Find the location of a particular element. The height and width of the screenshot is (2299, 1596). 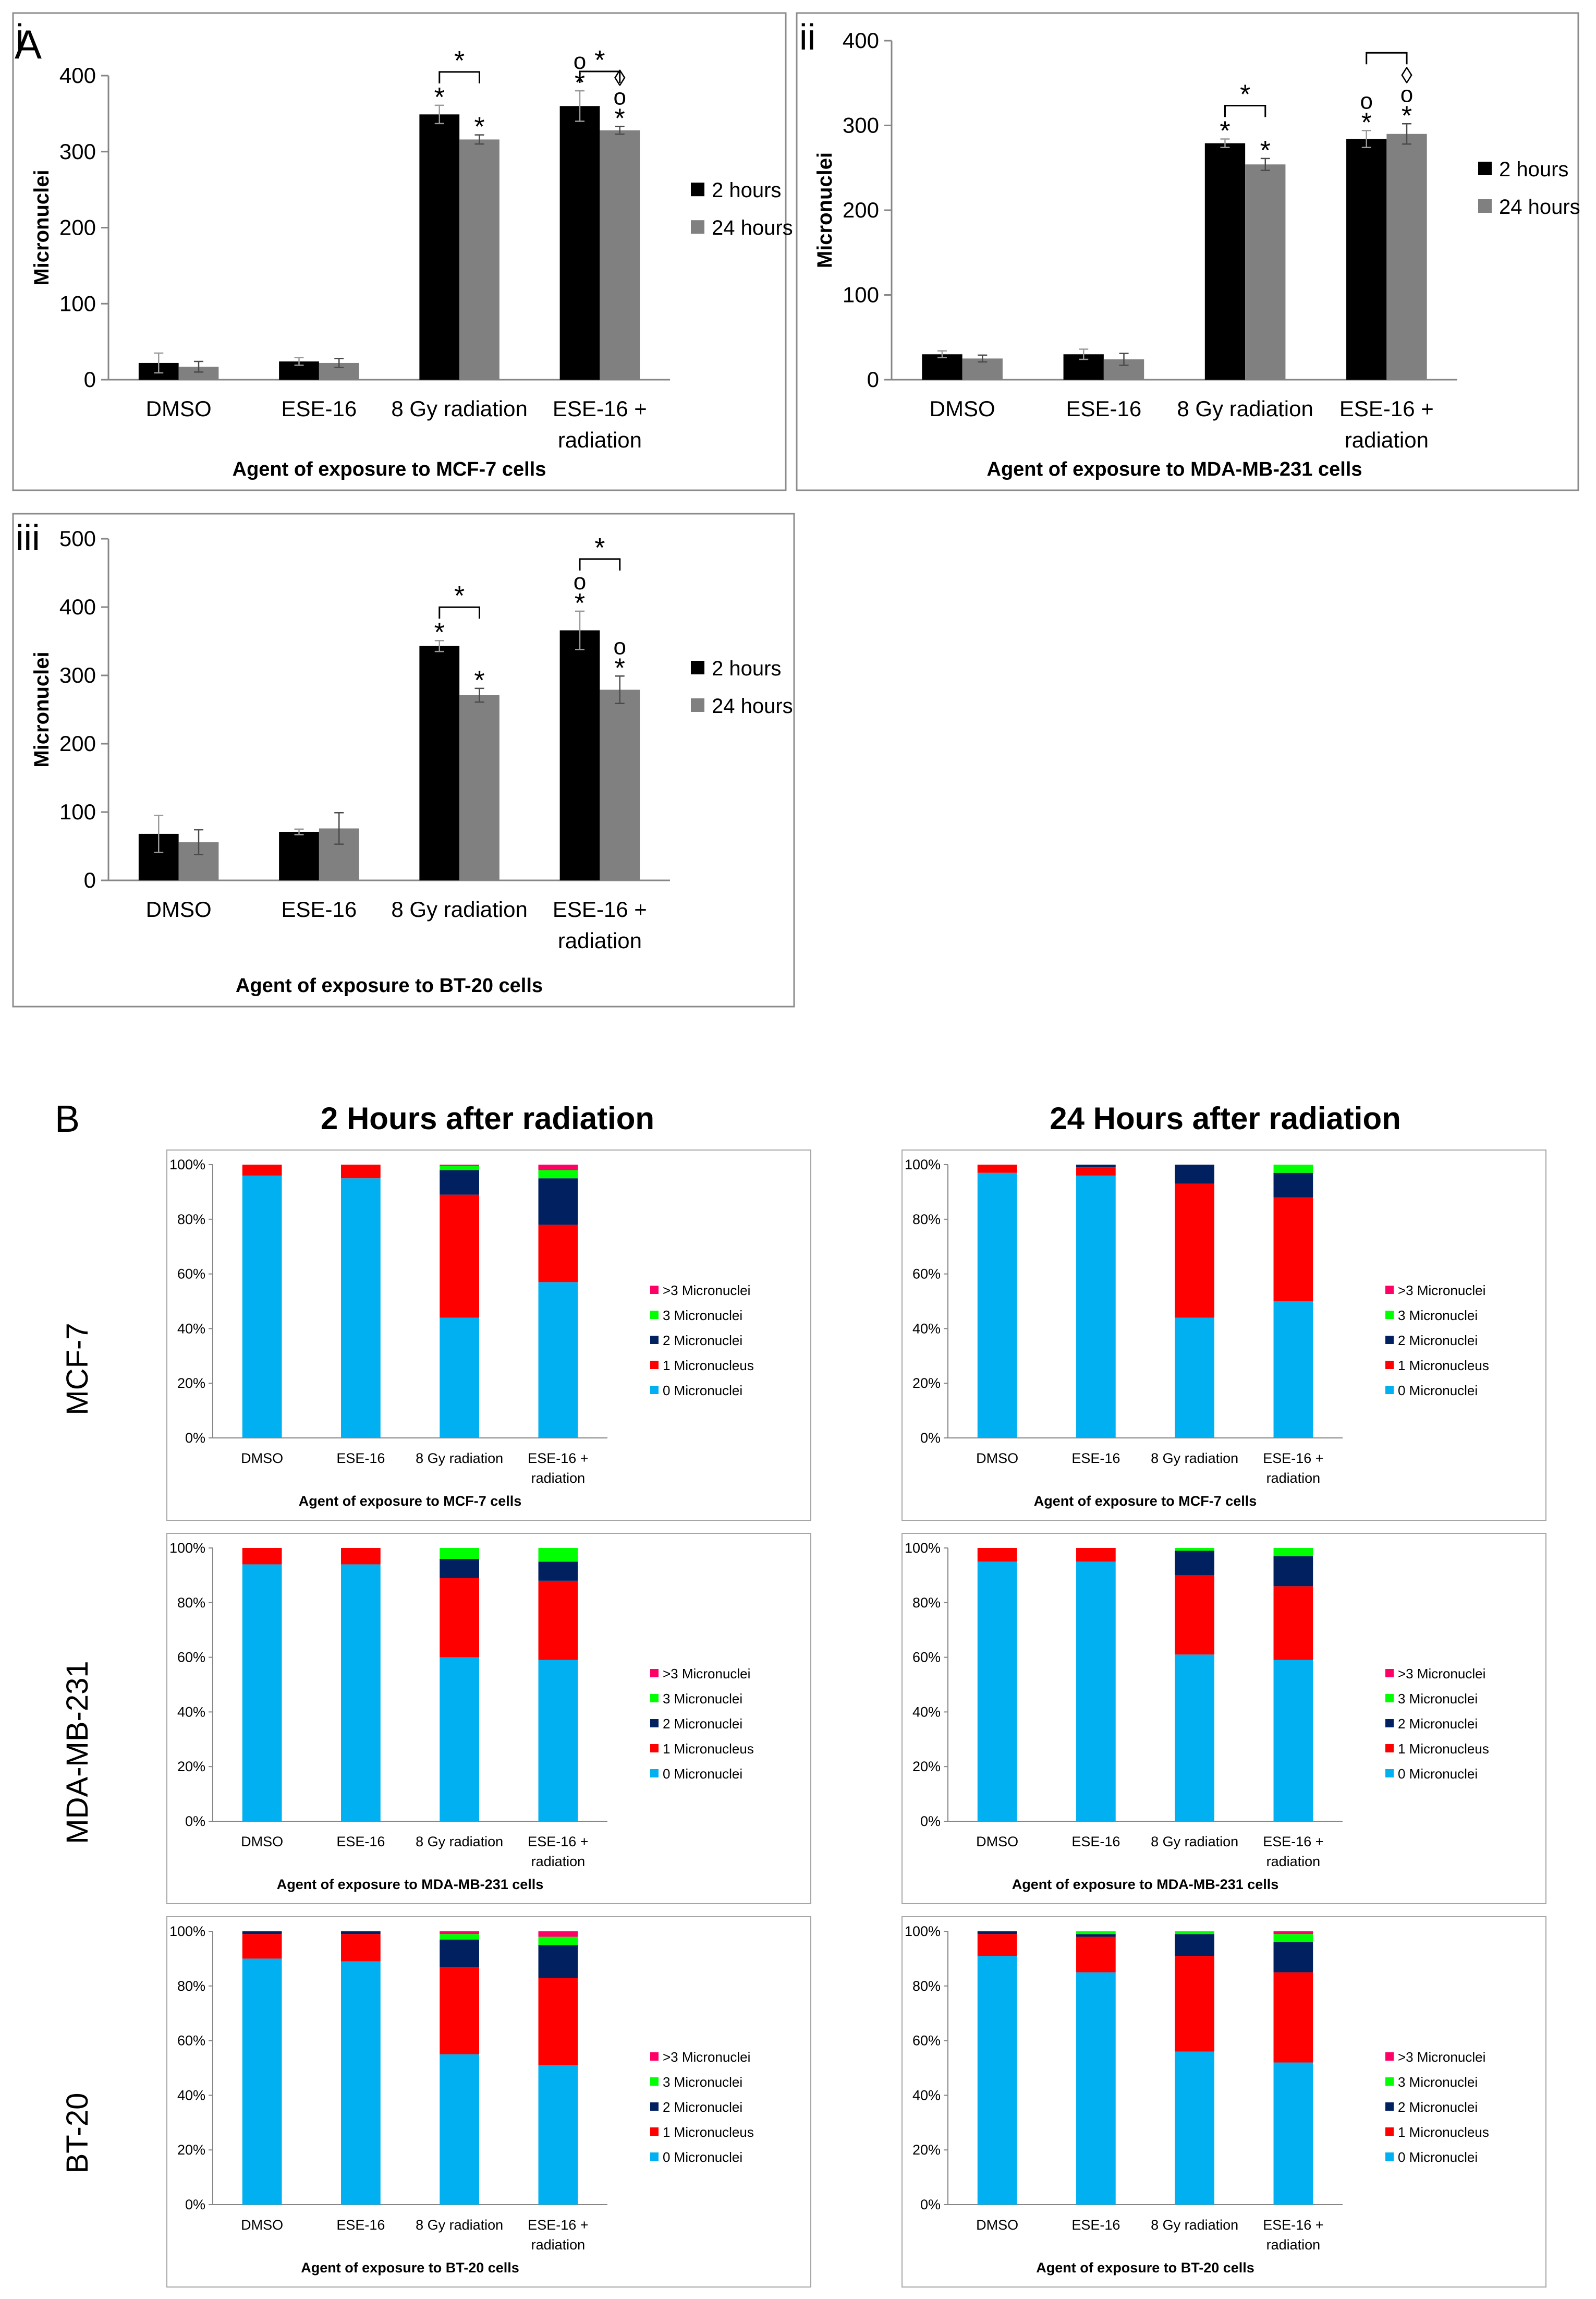

y-tick-label: 0% is located at coordinates (930, 1821).